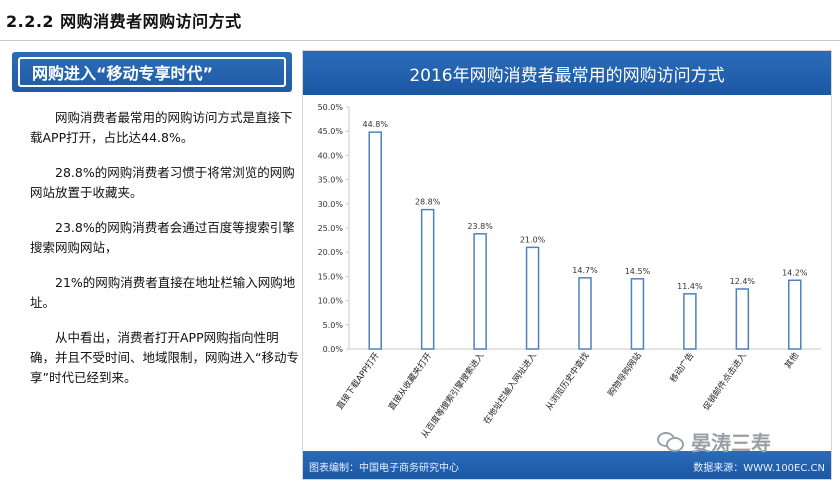 The width and height of the screenshot is (840, 488). What do you see at coordinates (638, 271) in the screenshot?
I see `bar-value-label: 14.5%` at bounding box center [638, 271].